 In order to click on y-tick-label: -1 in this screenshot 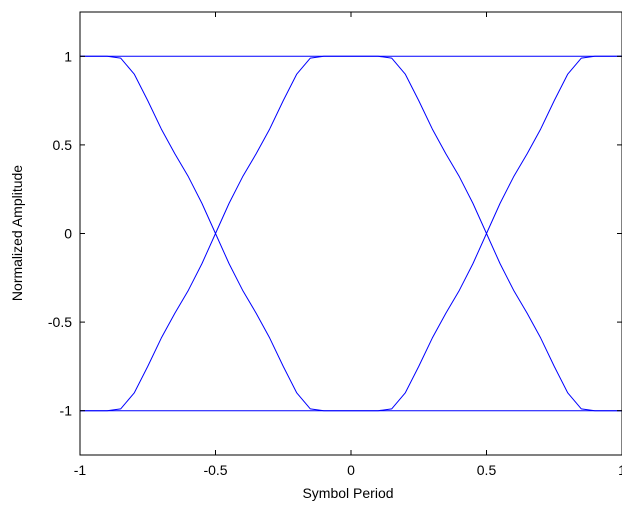, I will do `click(66, 411)`.